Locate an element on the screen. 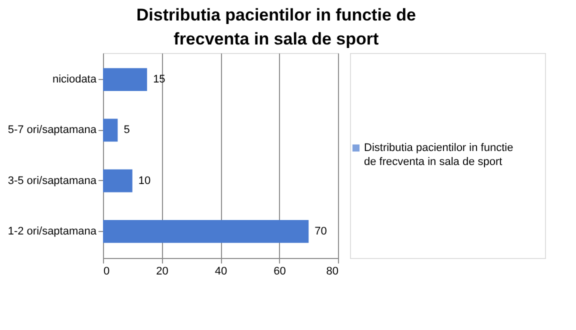  legend-label: Distributia pacientilor in functie de frecventa in sala de sport is located at coordinates (439, 155).